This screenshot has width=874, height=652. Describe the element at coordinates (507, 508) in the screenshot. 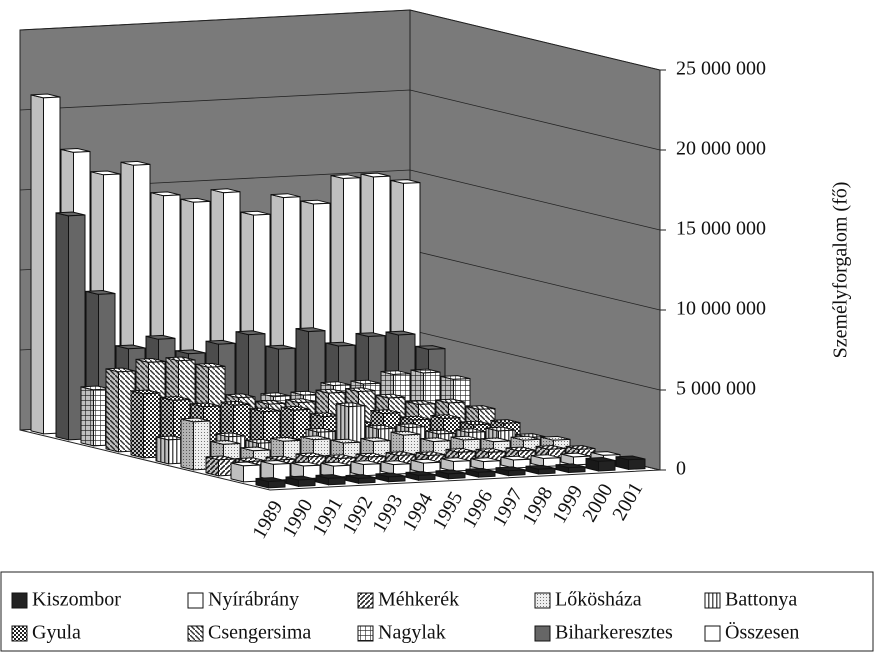

I see `x-tick-label: 1997` at that location.